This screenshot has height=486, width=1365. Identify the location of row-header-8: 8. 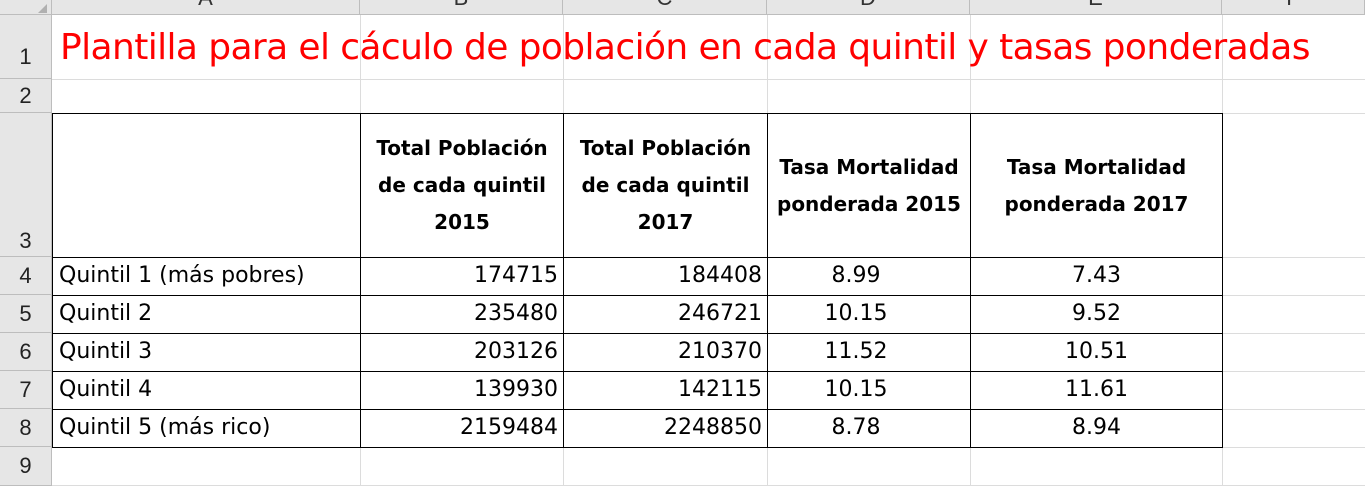
(26, 428).